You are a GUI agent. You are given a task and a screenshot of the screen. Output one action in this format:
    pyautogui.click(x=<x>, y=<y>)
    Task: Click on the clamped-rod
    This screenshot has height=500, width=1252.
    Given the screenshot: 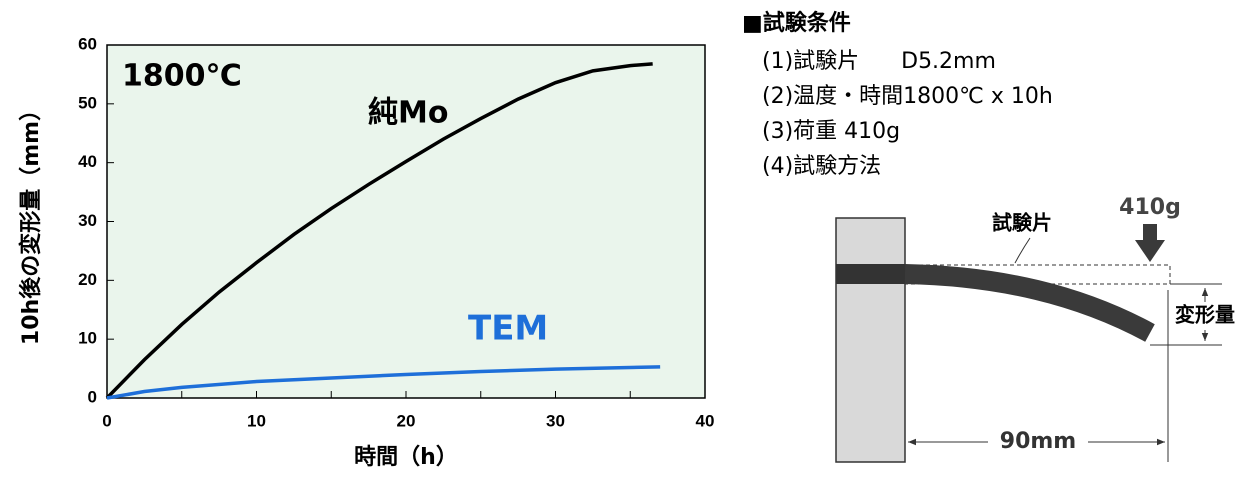 What is the action you would take?
    pyautogui.click(x=870, y=274)
    